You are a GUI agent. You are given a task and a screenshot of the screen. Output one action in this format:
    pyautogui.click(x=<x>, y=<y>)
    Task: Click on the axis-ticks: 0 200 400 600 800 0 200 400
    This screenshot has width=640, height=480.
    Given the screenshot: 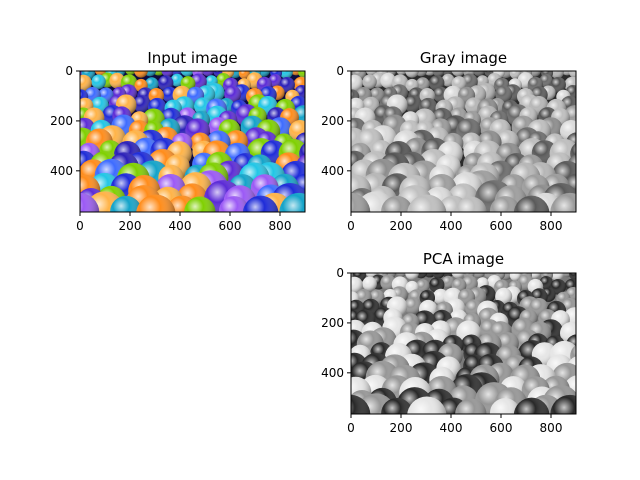 What is the action you would take?
    pyautogui.click(x=441, y=148)
    